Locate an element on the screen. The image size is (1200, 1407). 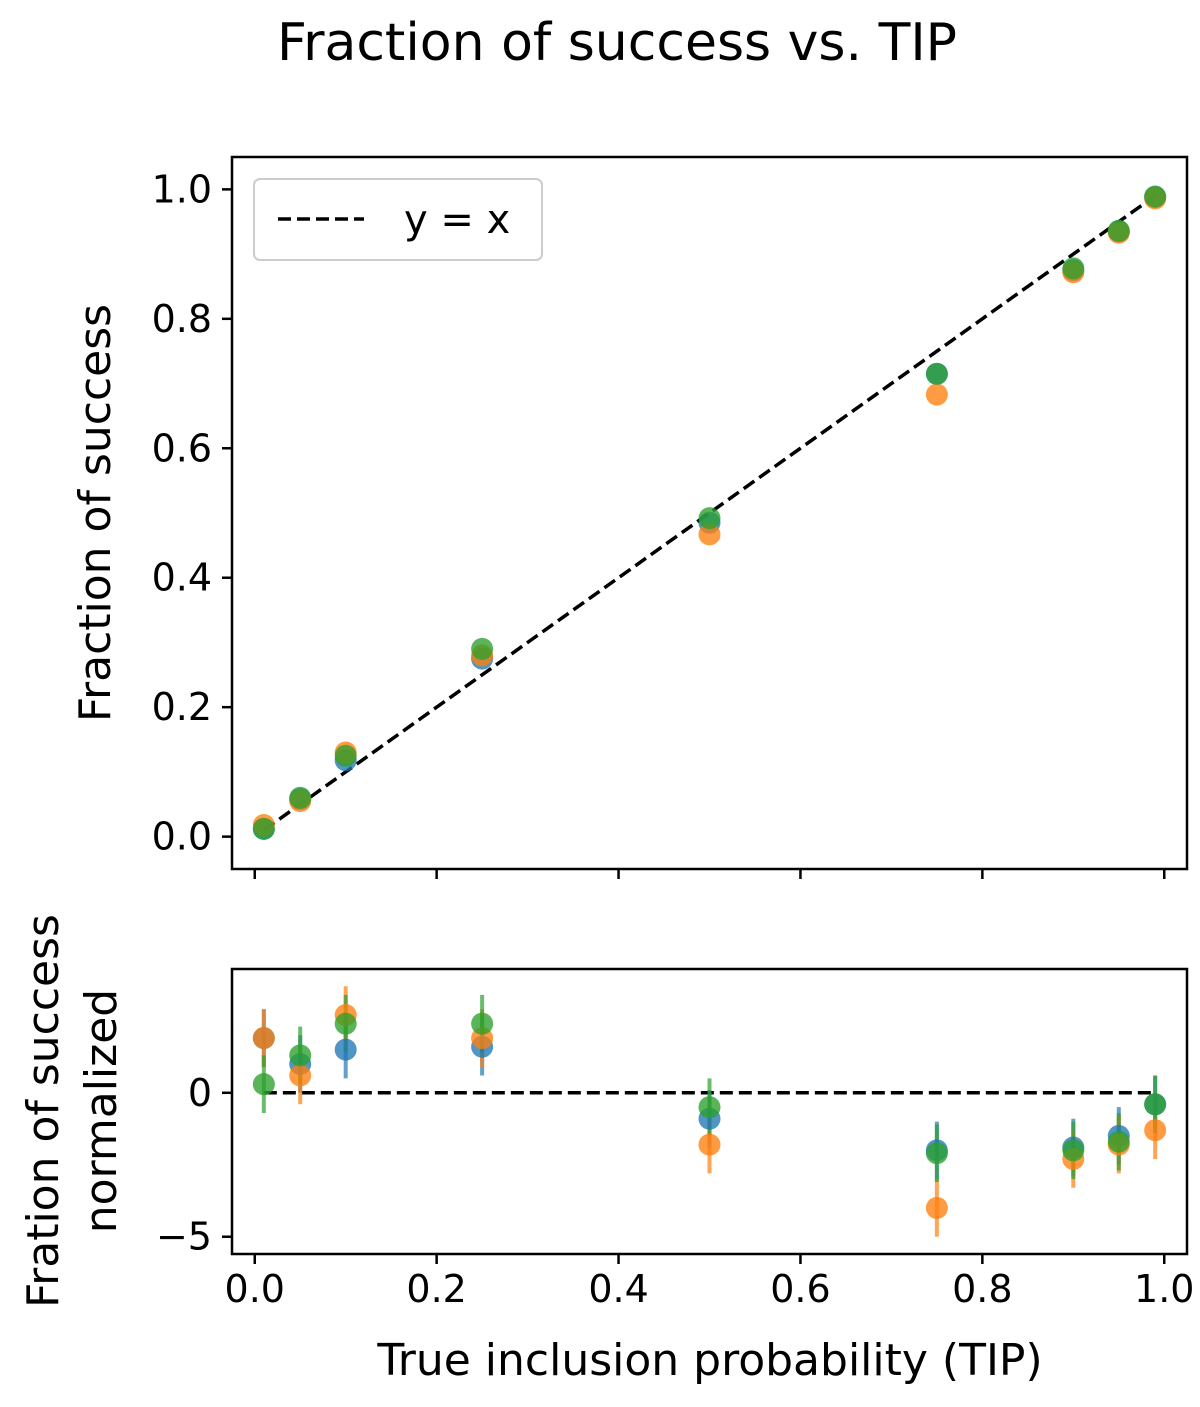
bottom-y-axis-label-line-1: Fration of success is located at coordinates (43, 1111).